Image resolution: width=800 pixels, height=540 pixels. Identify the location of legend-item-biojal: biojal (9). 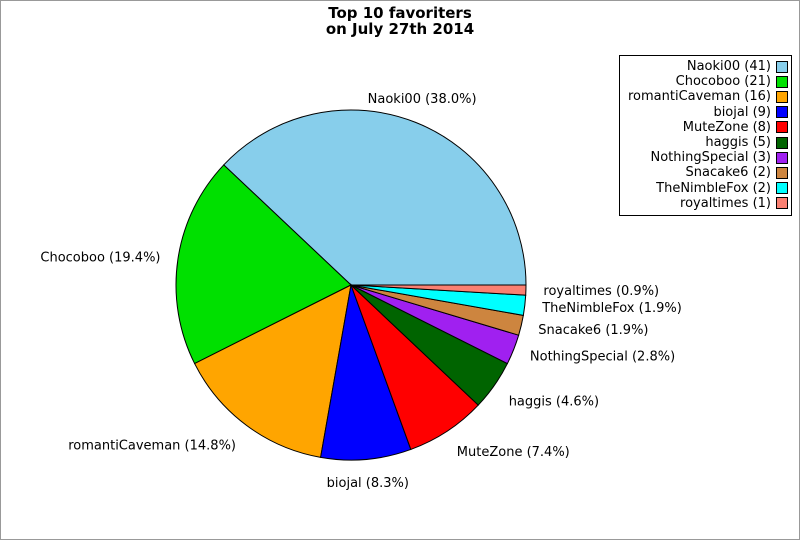
(706, 112).